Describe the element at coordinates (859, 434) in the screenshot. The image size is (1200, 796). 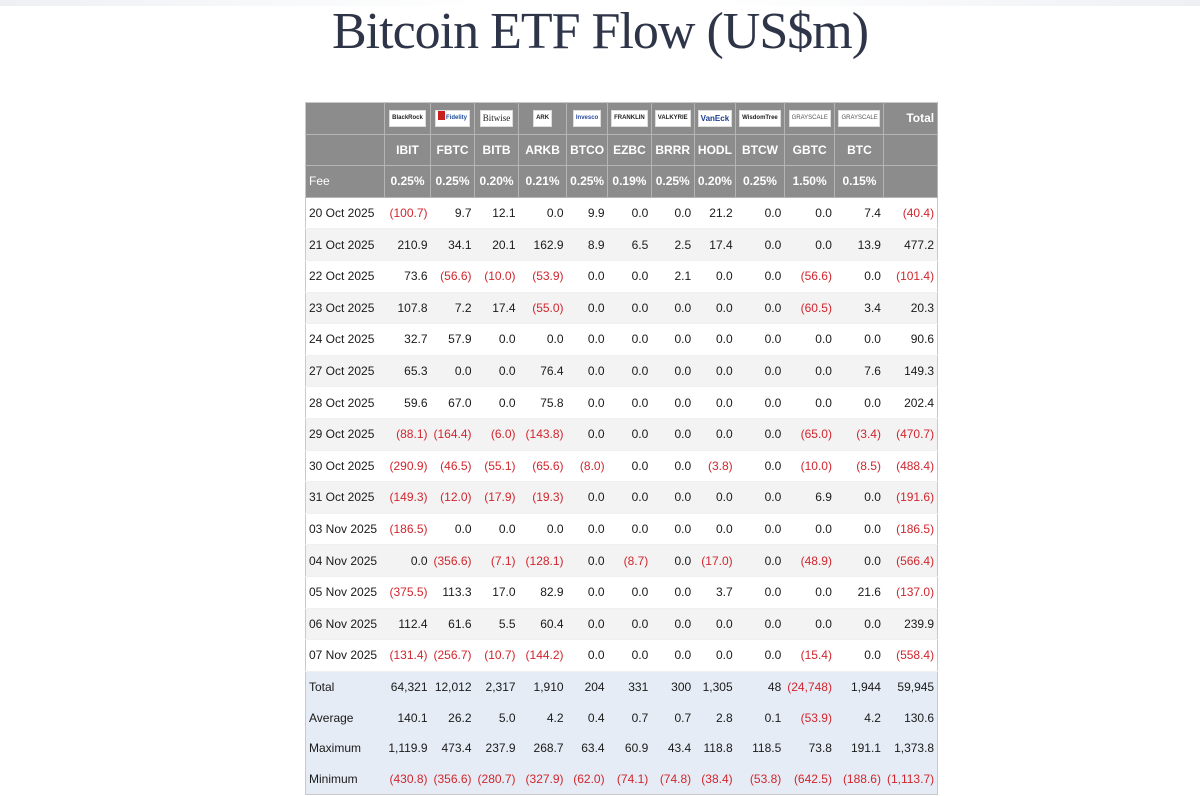
I see `flow-cell: (3.4)` at that location.